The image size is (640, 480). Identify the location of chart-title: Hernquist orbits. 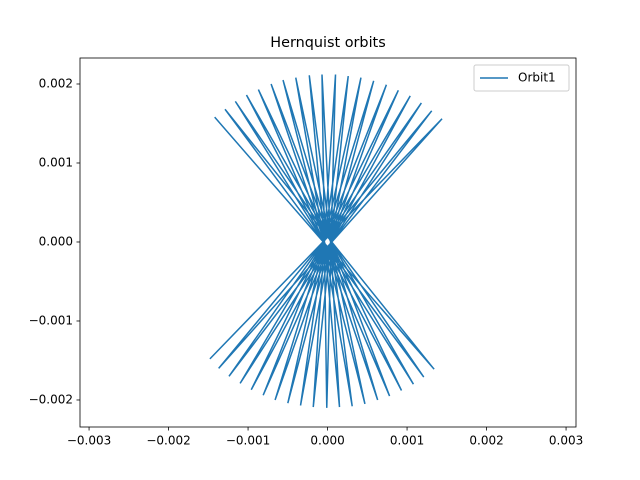
(327, 43).